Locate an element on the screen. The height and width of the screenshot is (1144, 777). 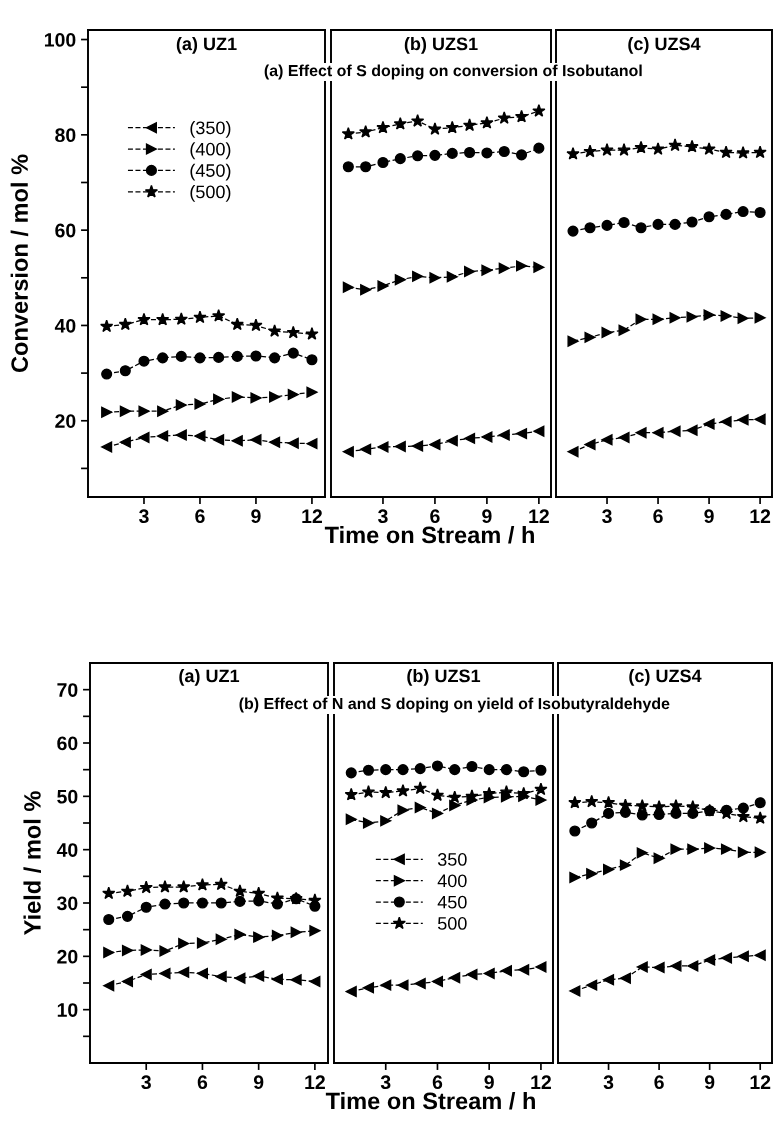
legend-label: (350) is located at coordinates (210, 129).